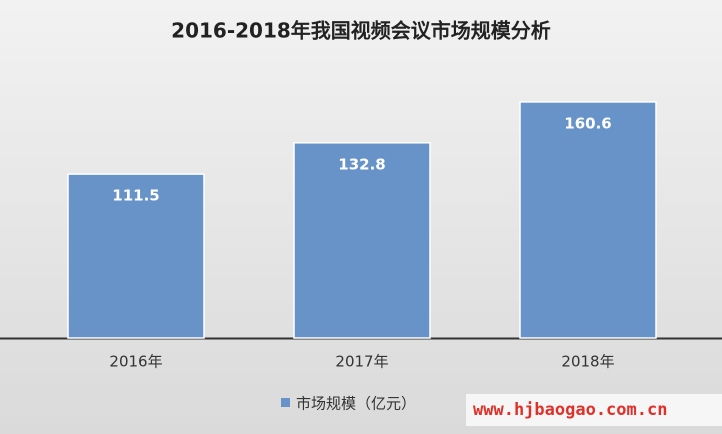  I want to click on value-label: 160.6, so click(587, 123).